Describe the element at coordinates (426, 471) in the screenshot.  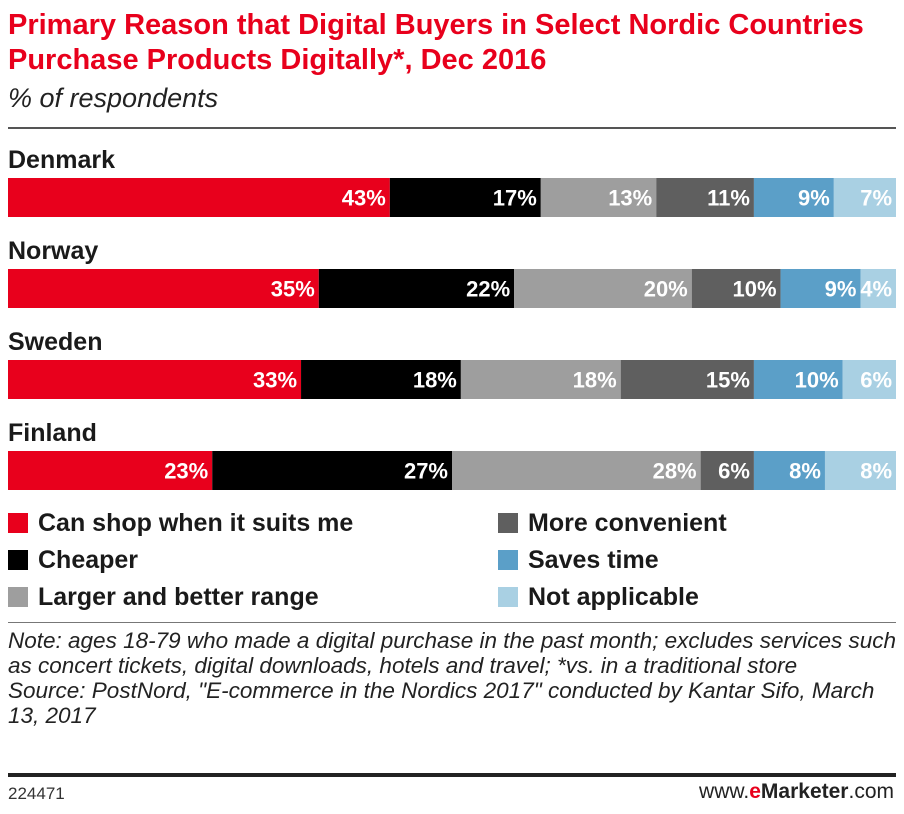
I see `data-label: 27%` at that location.